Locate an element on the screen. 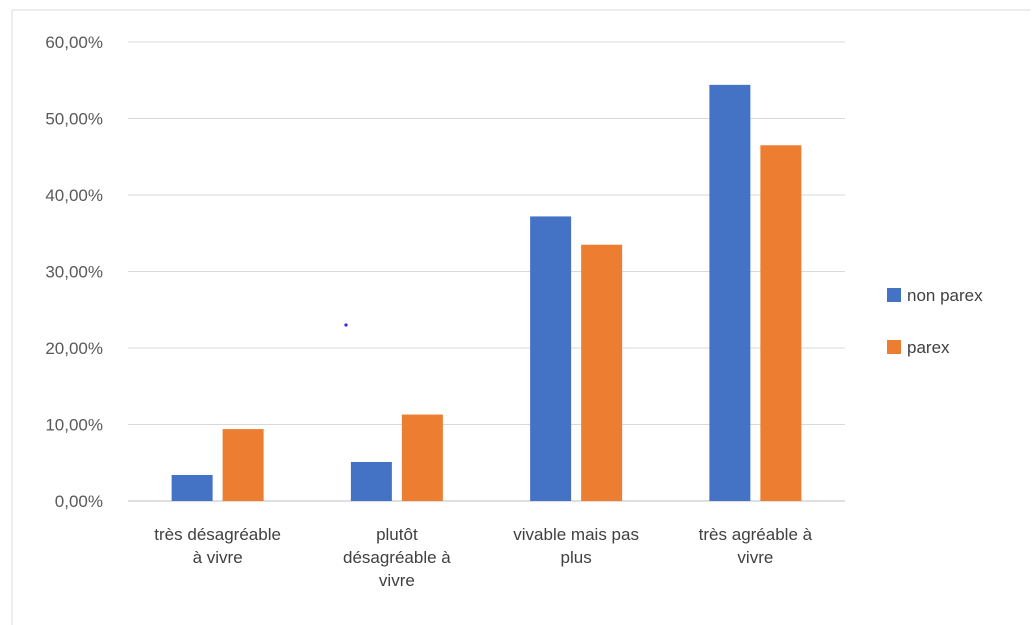 This screenshot has width=1032, height=625. category-label: très désagréable à vivre is located at coordinates (217, 546).